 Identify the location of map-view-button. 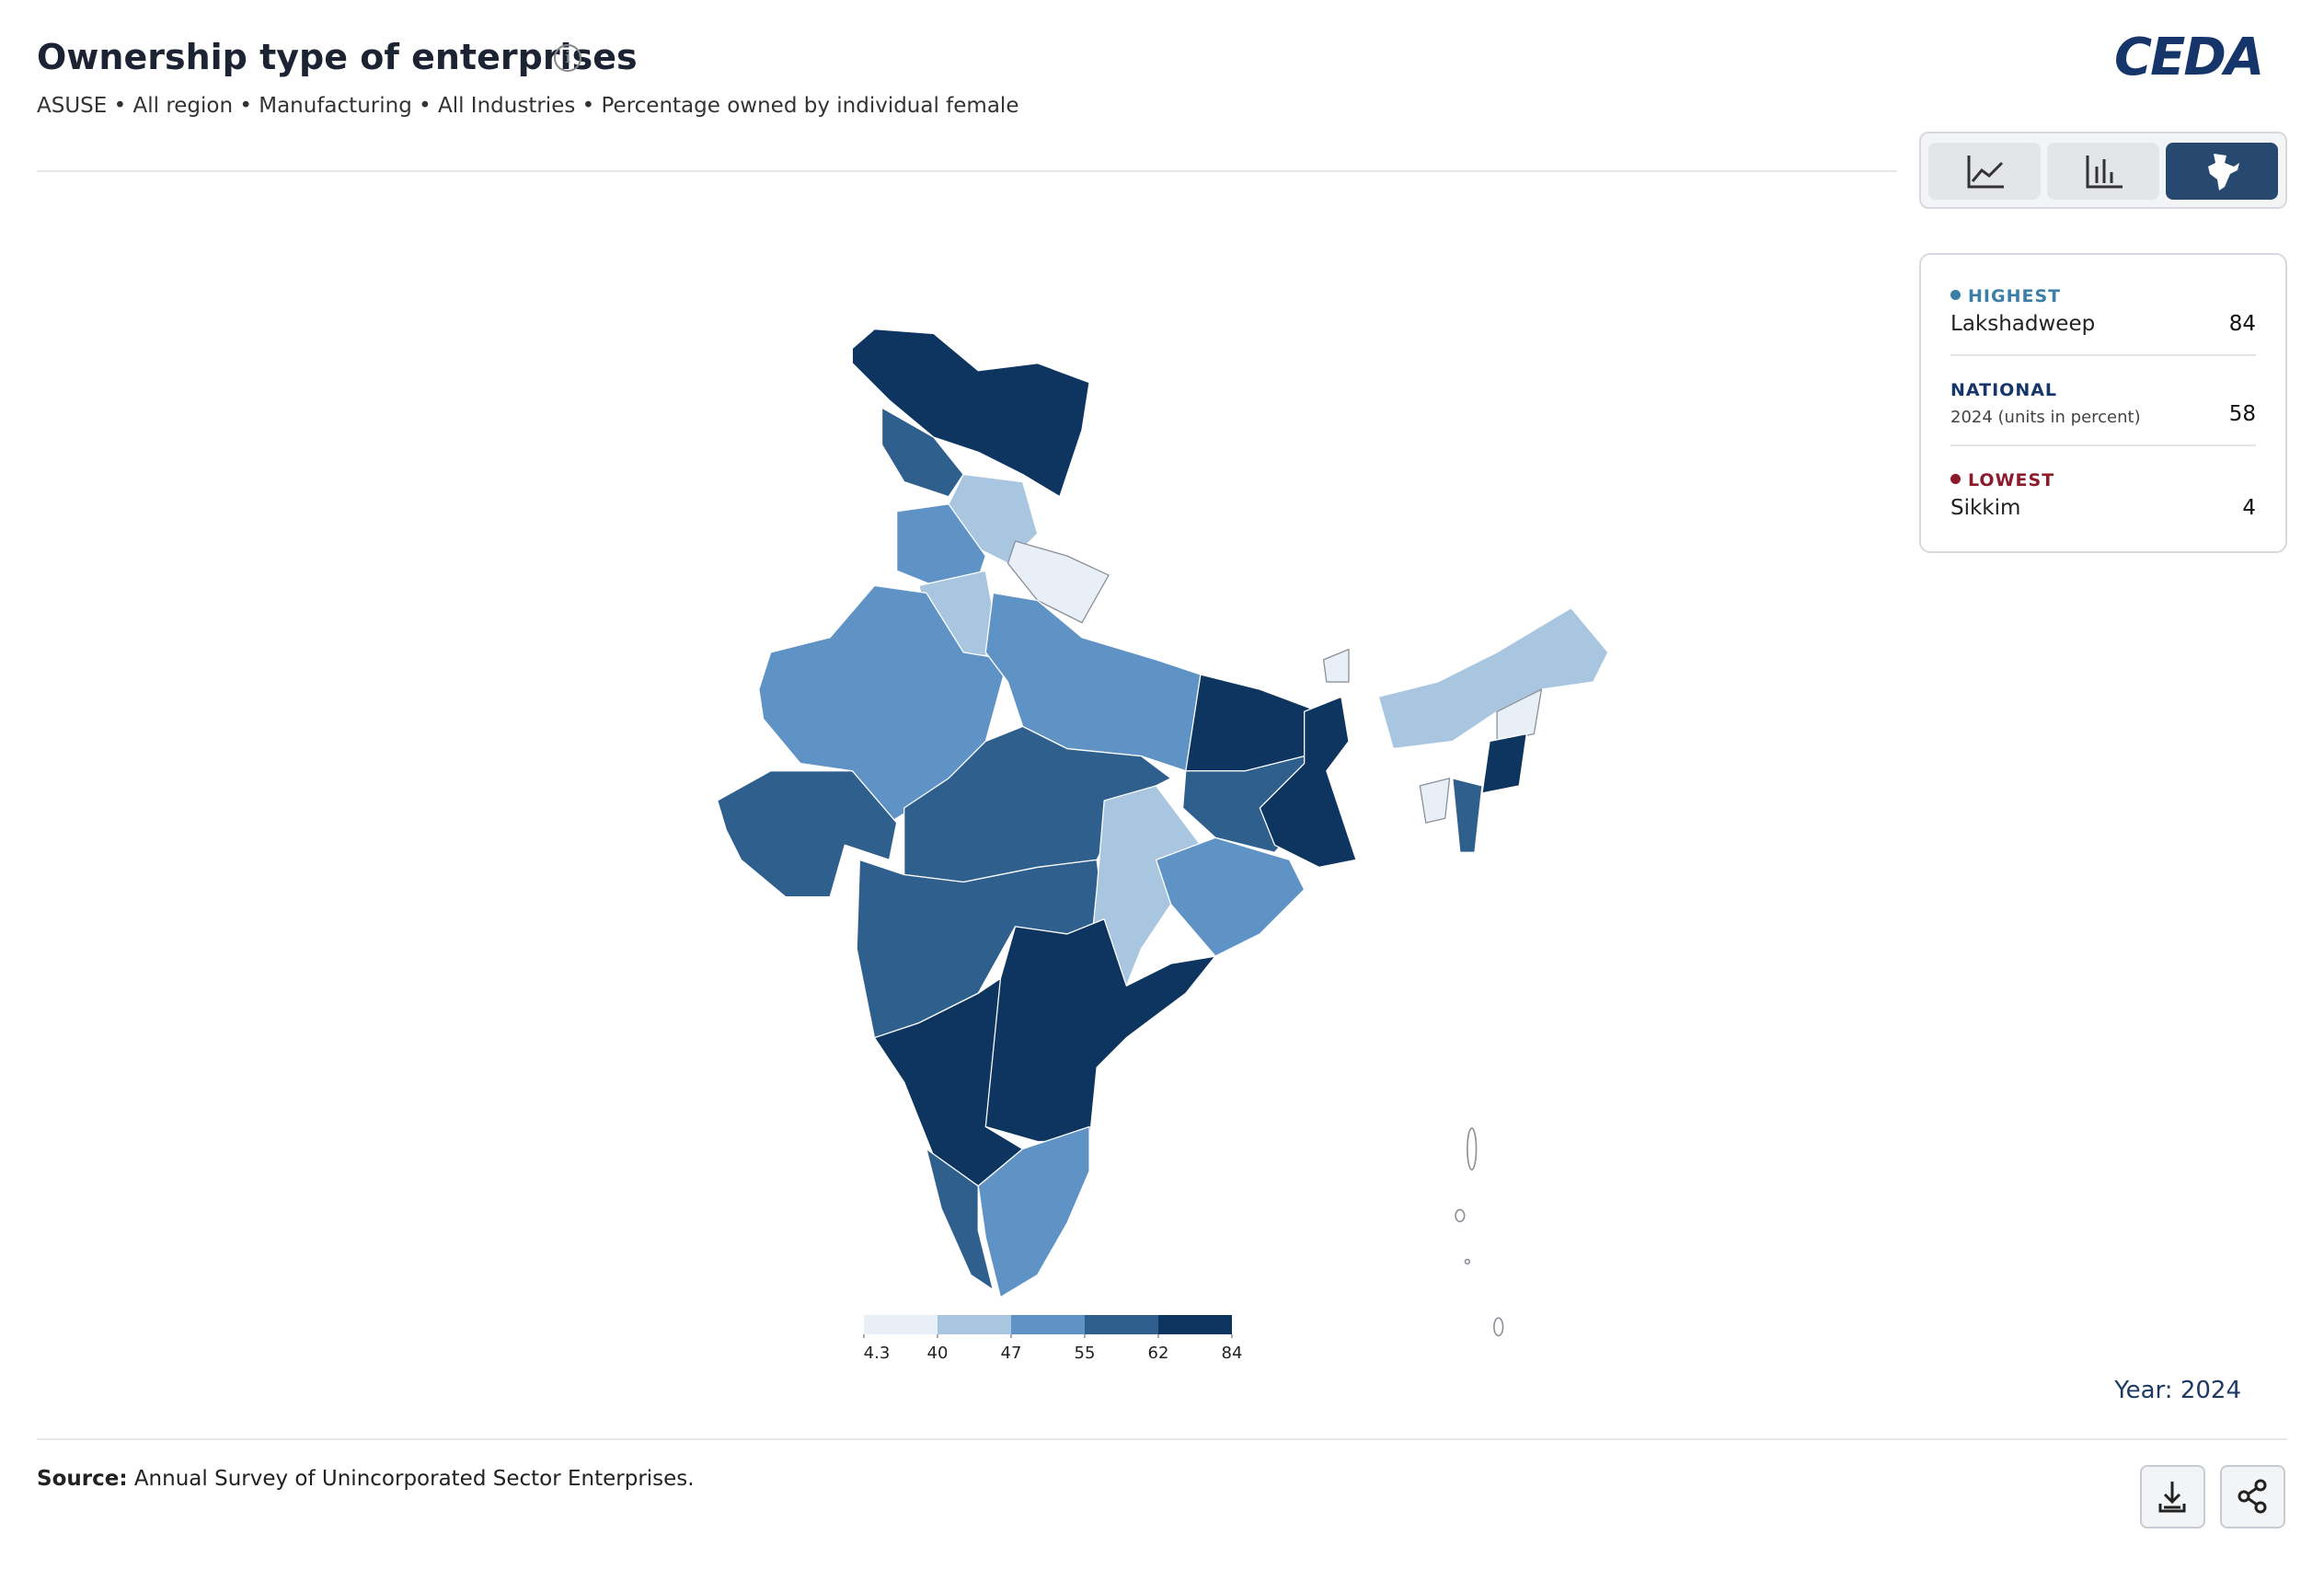
(2222, 171).